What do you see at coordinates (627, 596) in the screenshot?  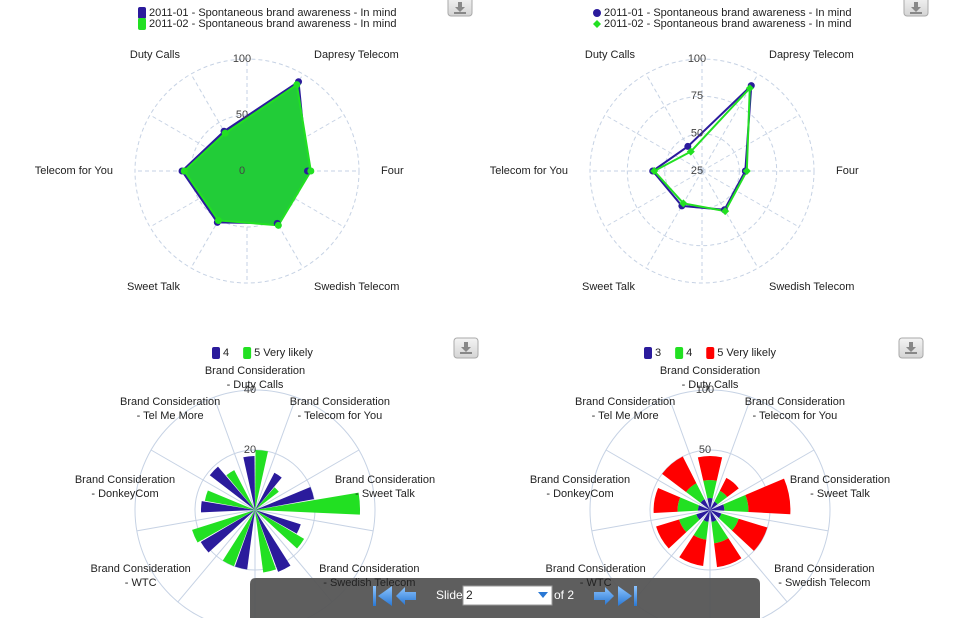 I see `last-slide-button` at bounding box center [627, 596].